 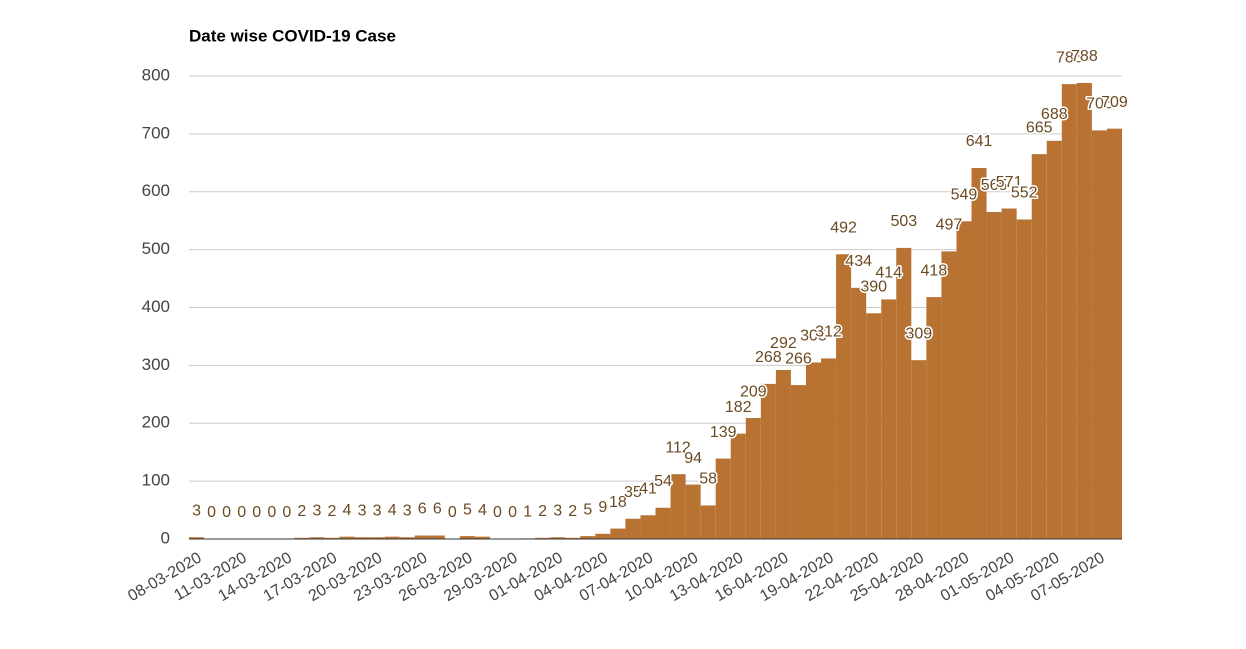 I want to click on data-label: 292, so click(x=783, y=343).